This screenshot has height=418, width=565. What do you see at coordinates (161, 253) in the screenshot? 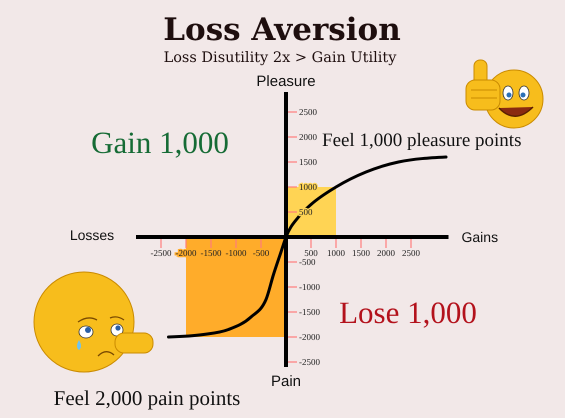
I see `x-tick-label: -2500` at bounding box center [161, 253].